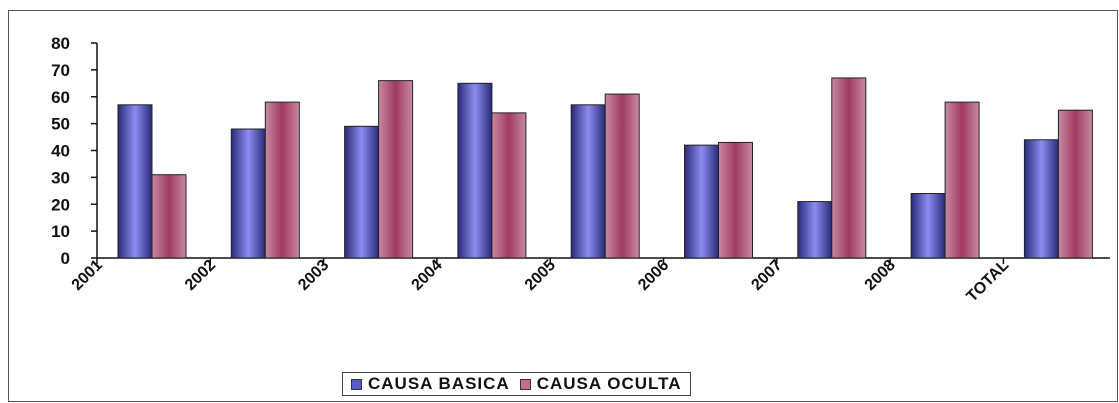 Image resolution: width=1119 pixels, height=403 pixels. Describe the element at coordinates (60, 97) in the screenshot. I see `y-tick-label: 60` at that location.